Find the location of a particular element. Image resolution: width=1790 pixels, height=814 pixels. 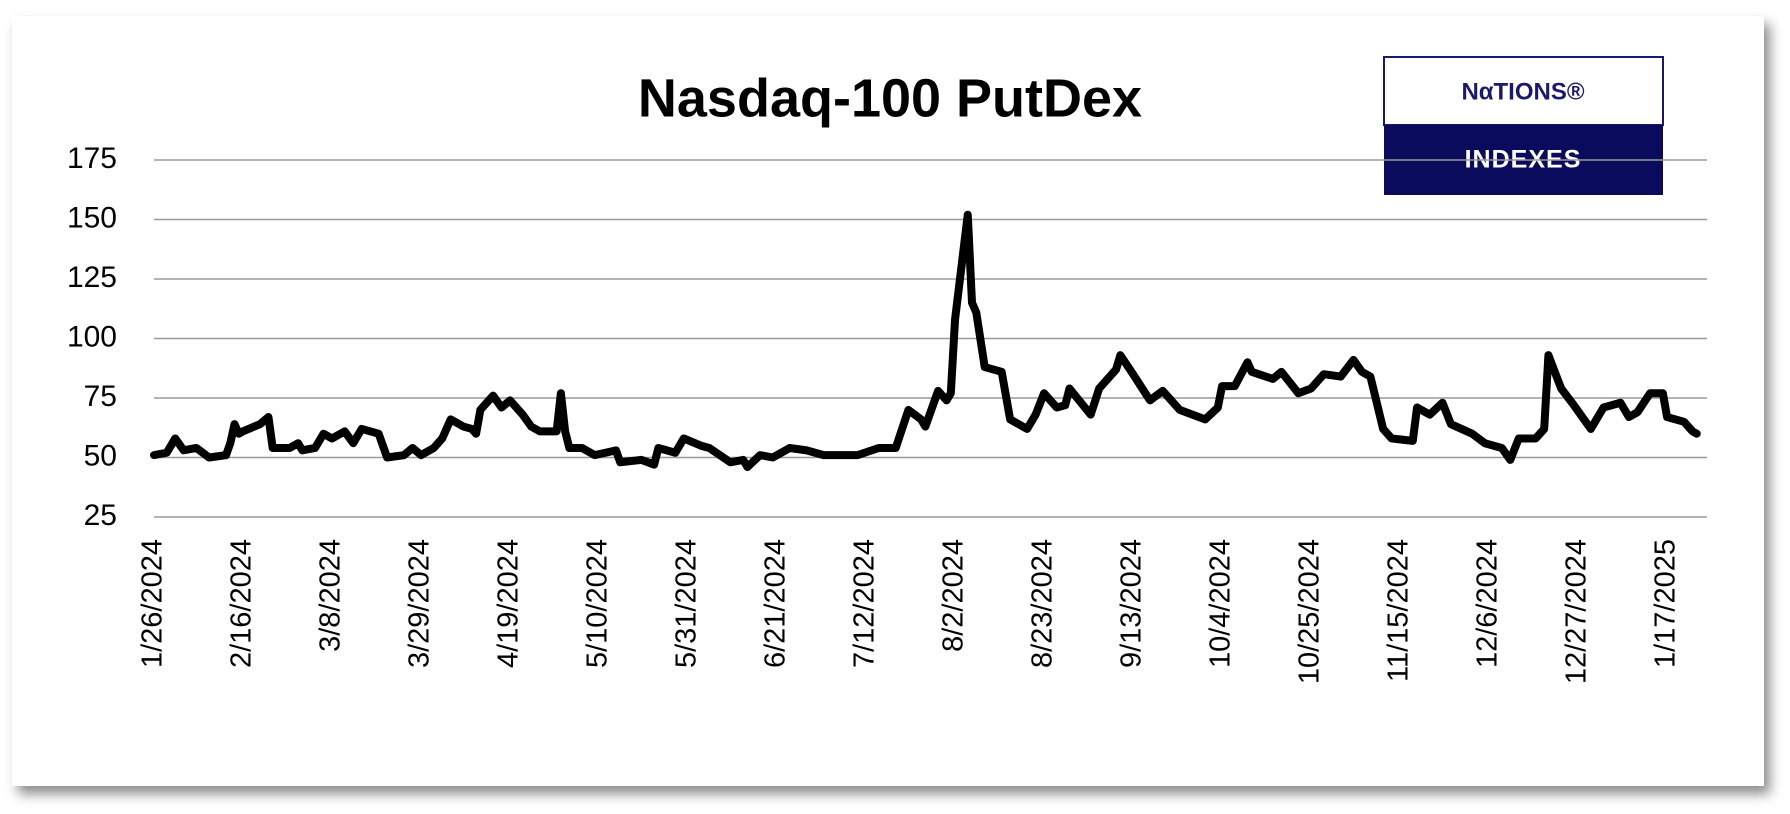

x-tick-label: 5/10/2024 is located at coordinates (598, 603).